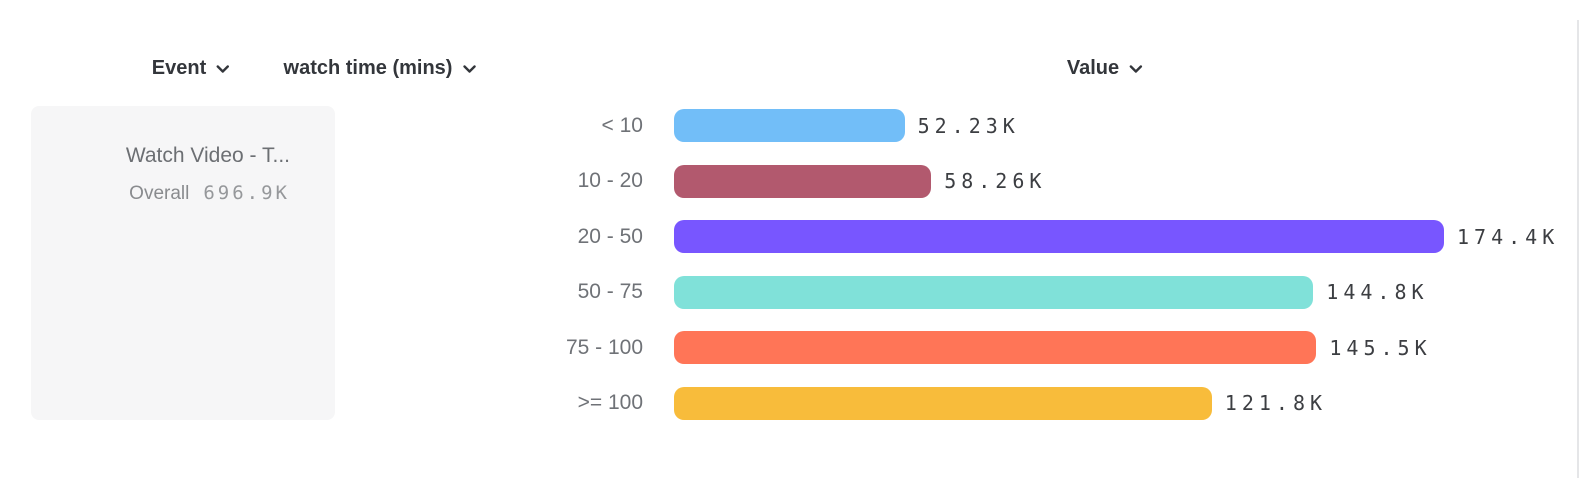 The width and height of the screenshot is (1584, 478). What do you see at coordinates (610, 292) in the screenshot?
I see `bucket-label: 50 - 75` at bounding box center [610, 292].